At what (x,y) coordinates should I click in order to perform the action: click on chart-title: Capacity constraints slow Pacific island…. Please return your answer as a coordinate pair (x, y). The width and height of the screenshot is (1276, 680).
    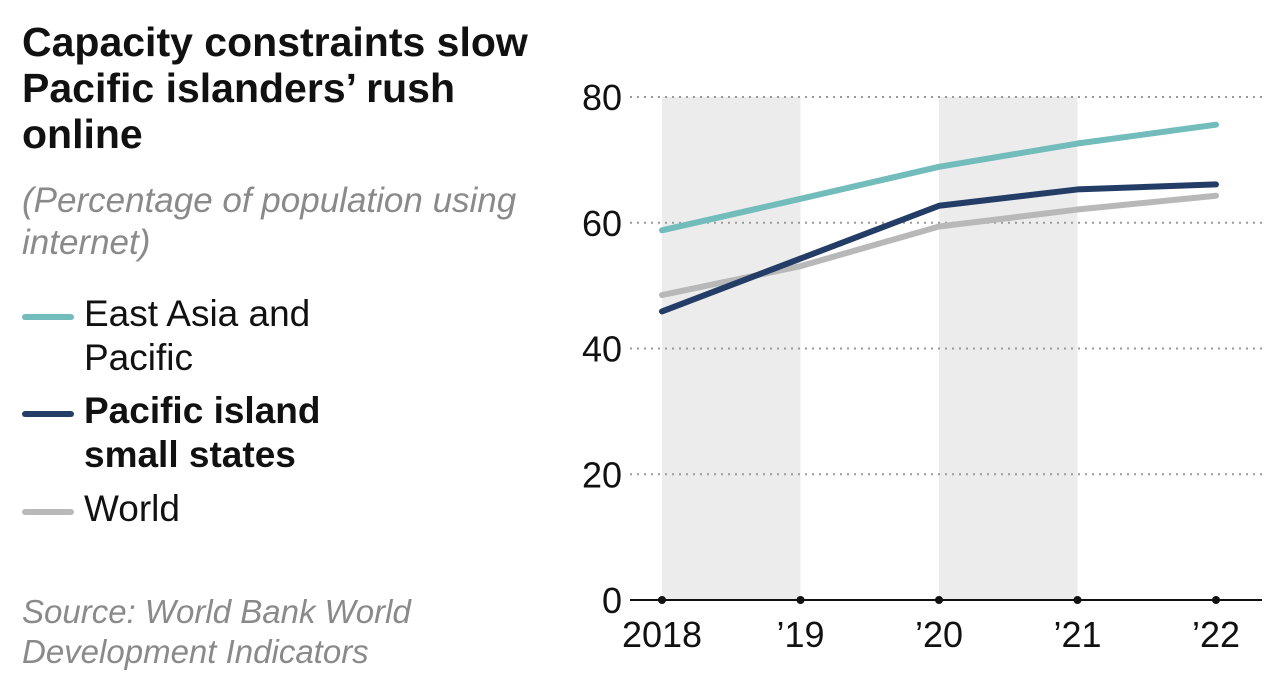
    Looking at the image, I should click on (275, 88).